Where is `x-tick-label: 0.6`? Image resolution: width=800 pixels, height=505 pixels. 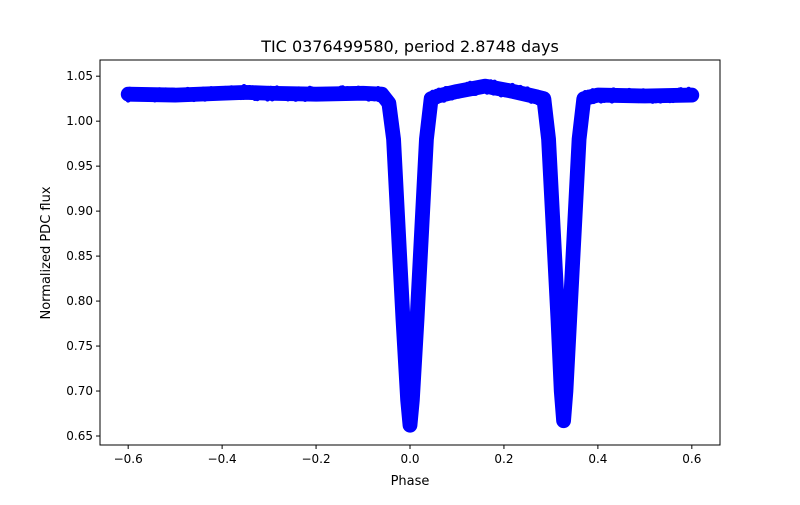 x-tick-label: 0.6 is located at coordinates (691, 459).